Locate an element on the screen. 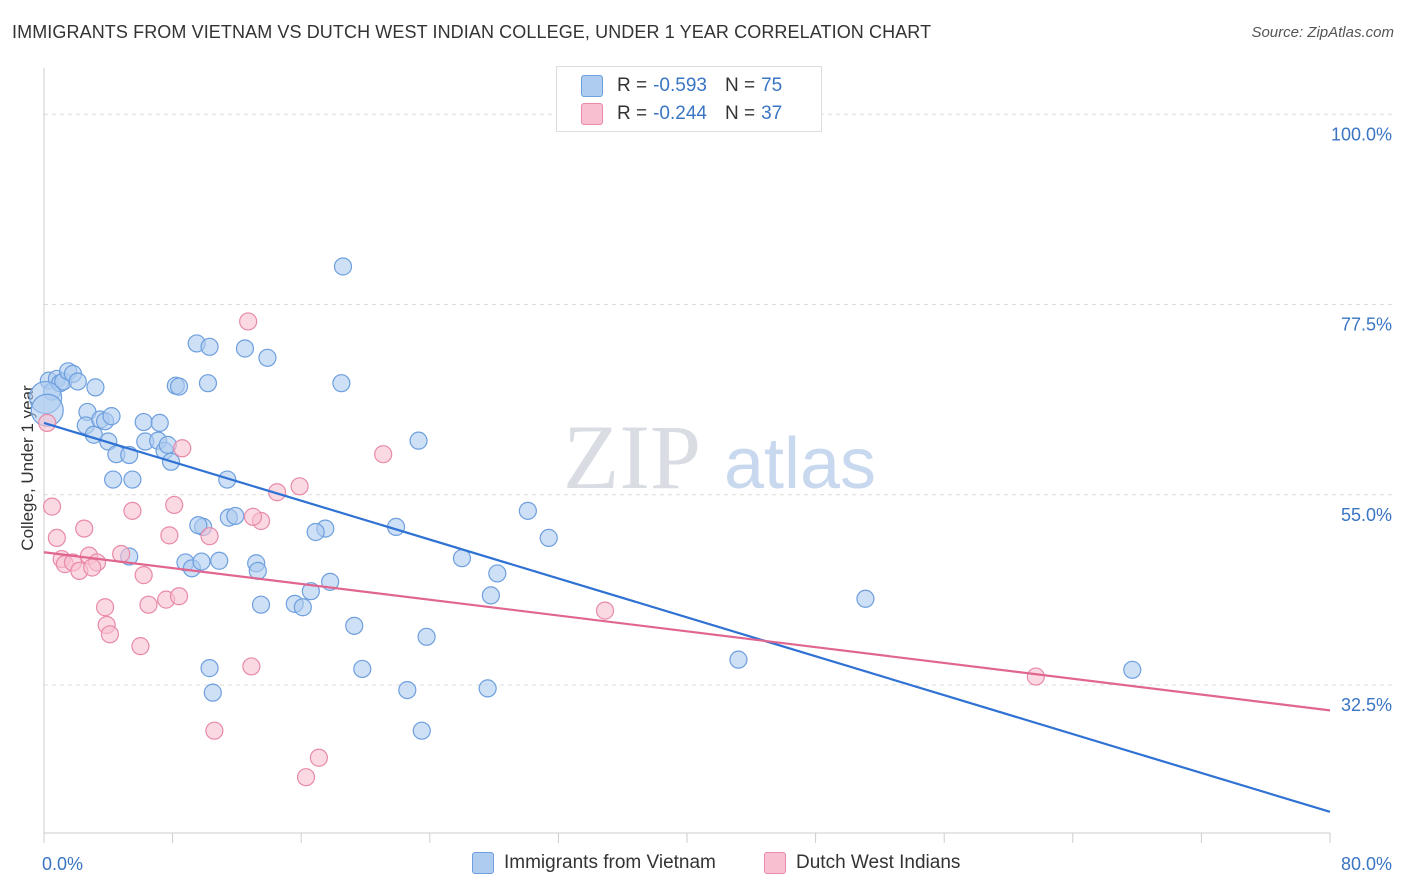 Image resolution: width=1406 pixels, height=892 pixels. watermark-zip: ZIP is located at coordinates (632, 457).